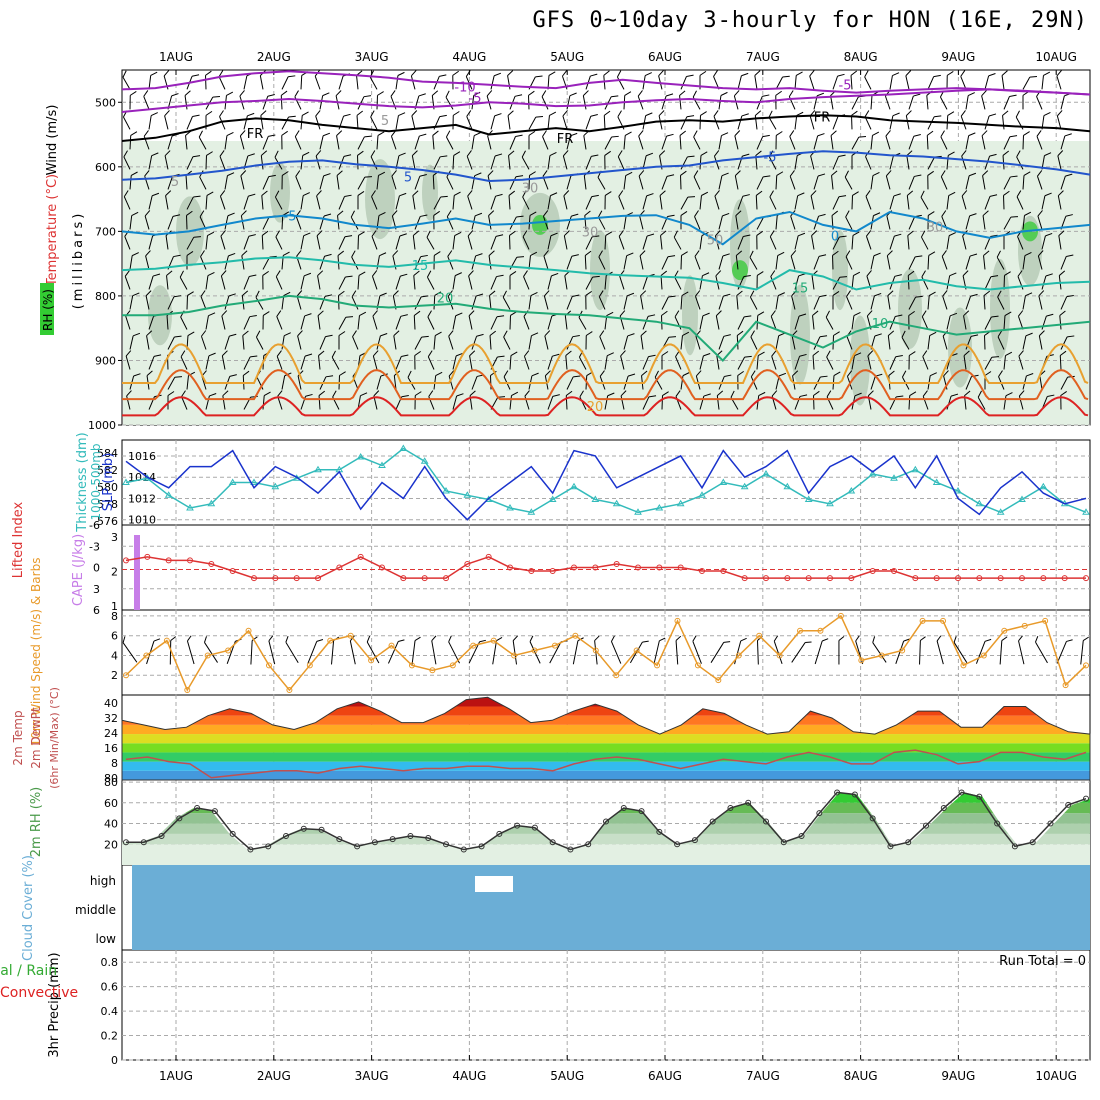 This screenshot has width=1100, height=1100. I want to click on cloud-level-label: middle, so click(95, 910).